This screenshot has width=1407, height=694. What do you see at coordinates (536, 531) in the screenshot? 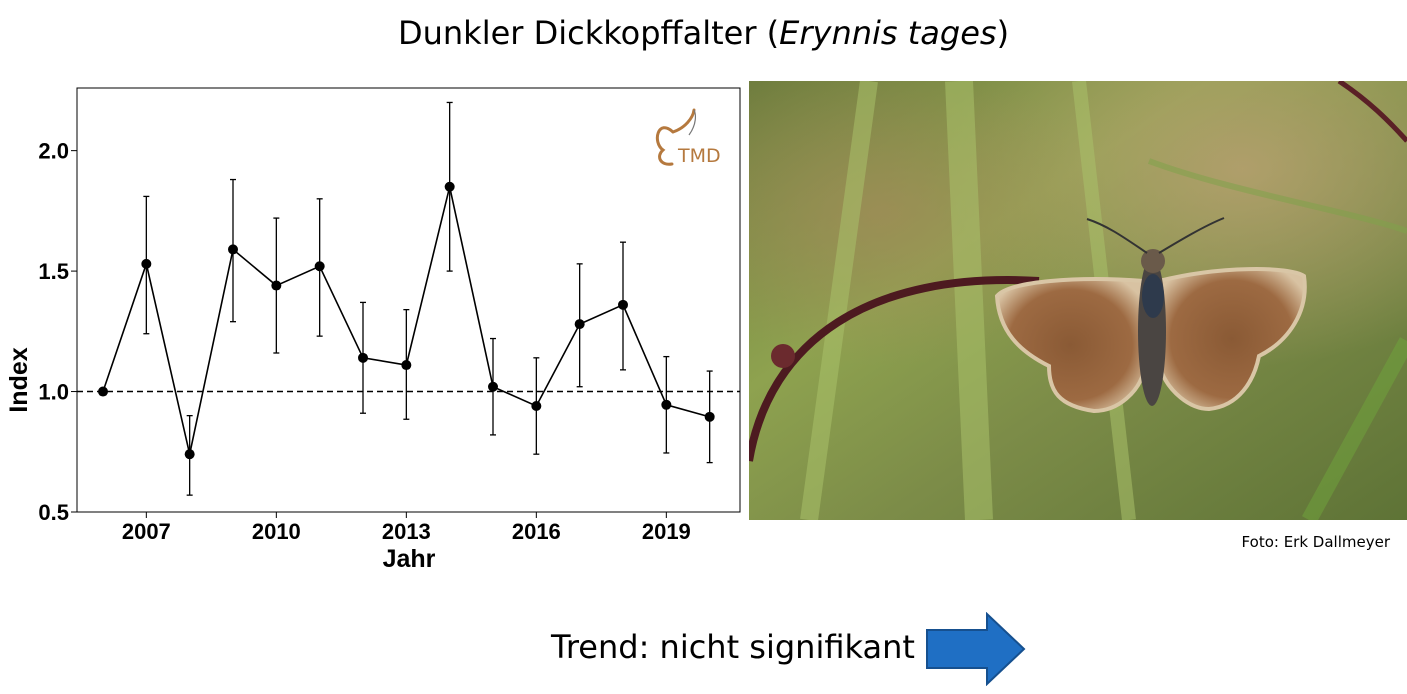
I see `x-tick-label: 2016` at bounding box center [536, 531].